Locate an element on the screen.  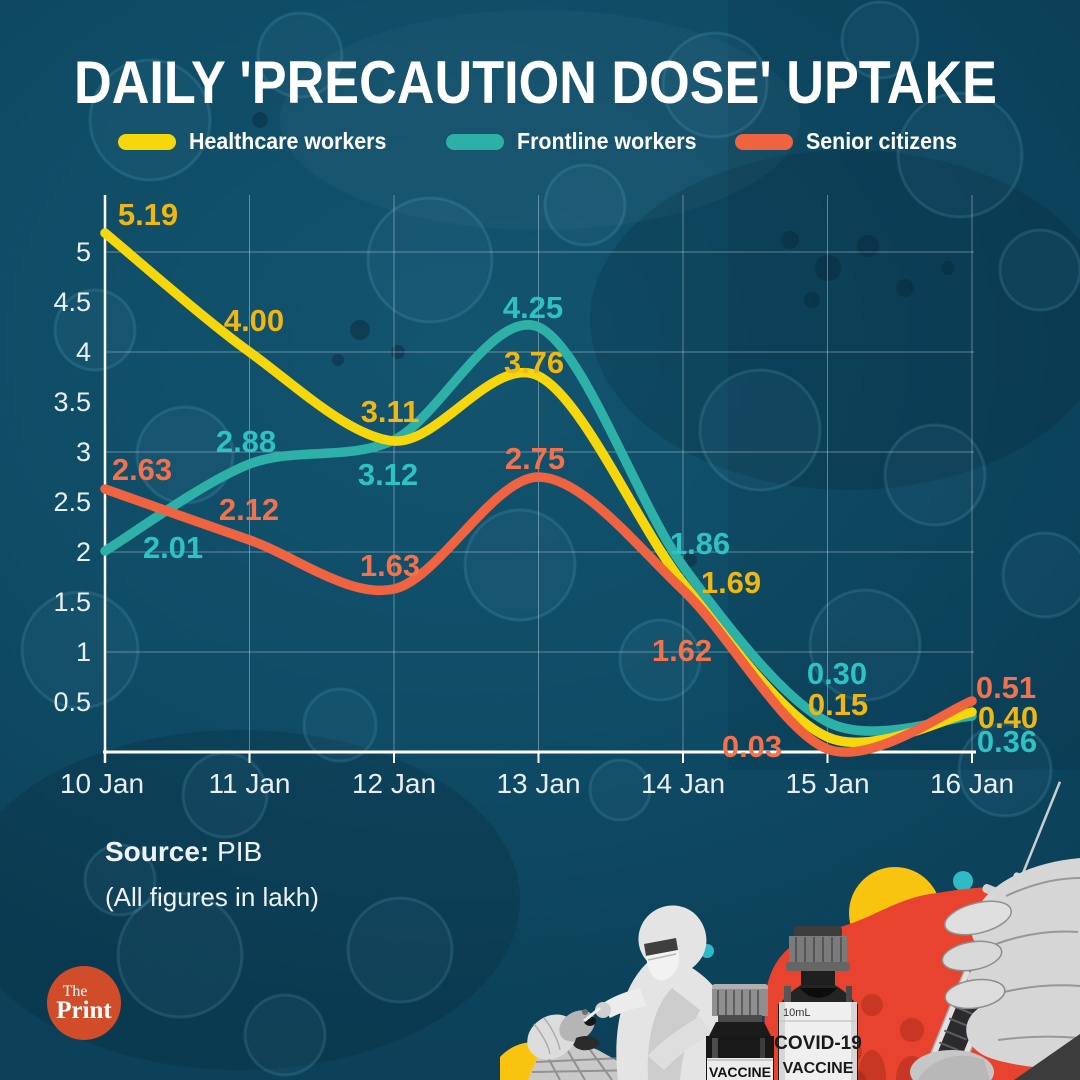
small-vial-label: VACCINE is located at coordinates (740, 1072).